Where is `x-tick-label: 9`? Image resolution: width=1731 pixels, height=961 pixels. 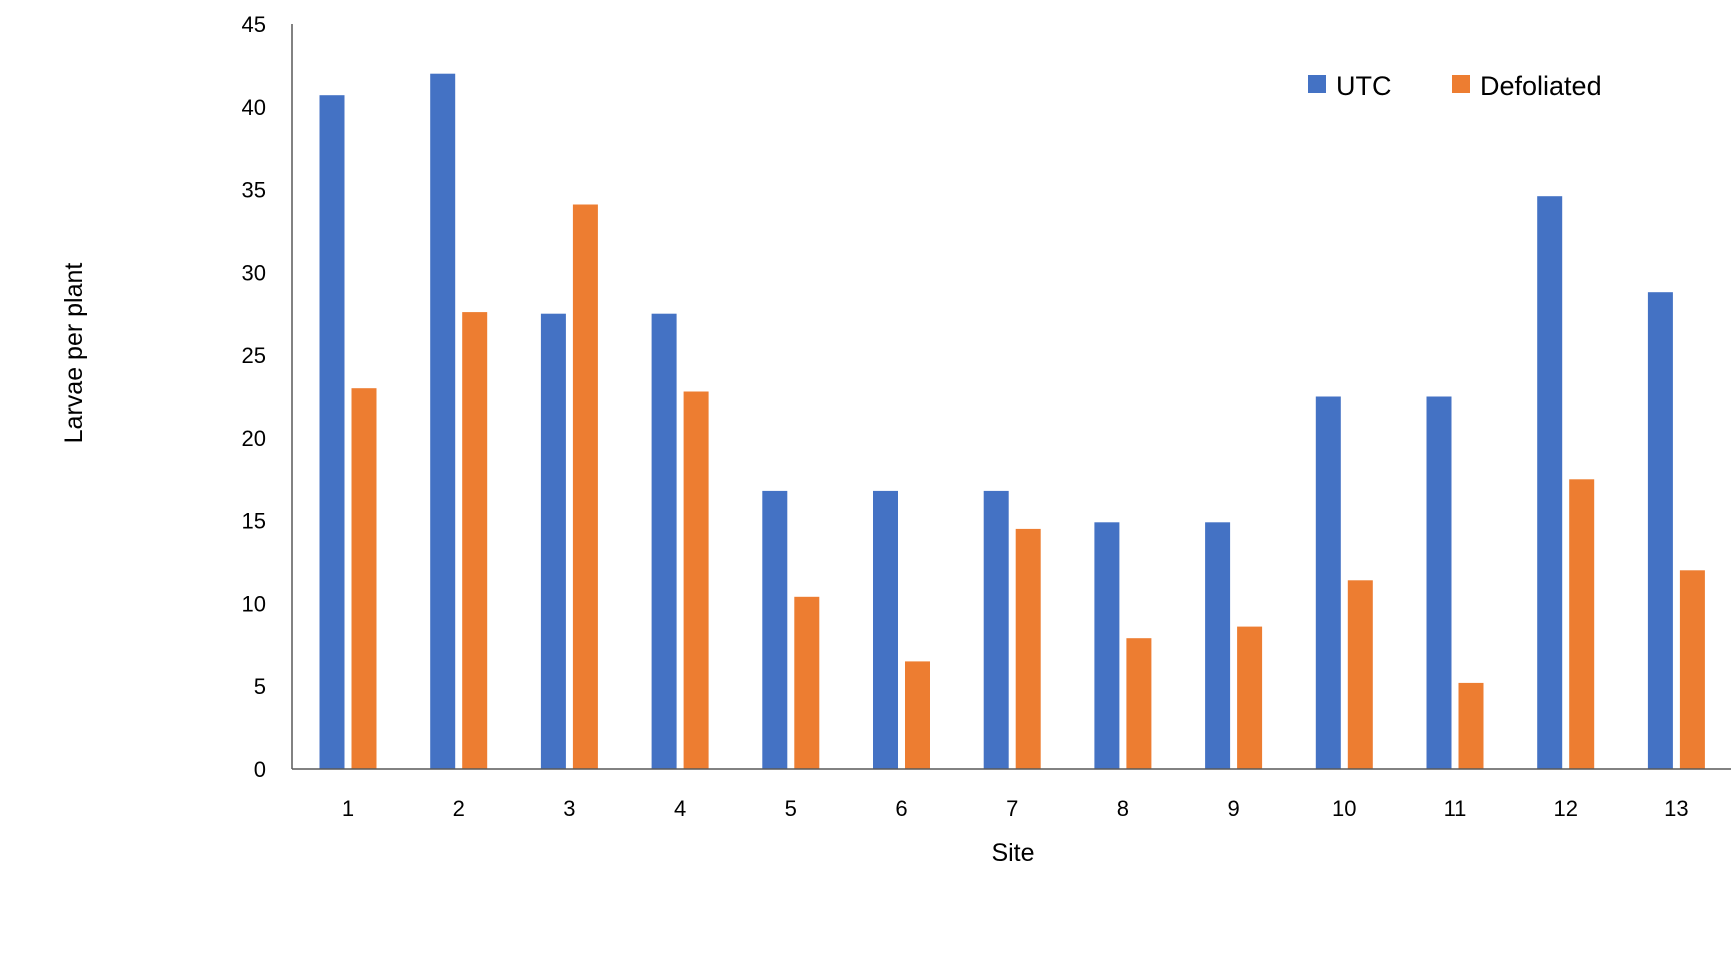
x-tick-label: 9 is located at coordinates (1233, 808).